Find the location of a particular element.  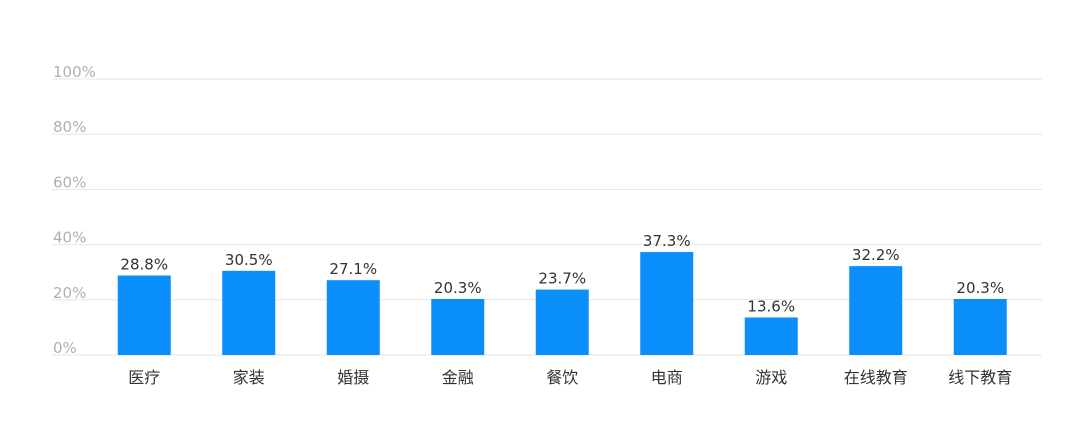

x-axis-labels: 医疗 家装 婚摄 金融 餐饮 电商 游戏 在线教育 线下教育 is located at coordinates (570, 377).